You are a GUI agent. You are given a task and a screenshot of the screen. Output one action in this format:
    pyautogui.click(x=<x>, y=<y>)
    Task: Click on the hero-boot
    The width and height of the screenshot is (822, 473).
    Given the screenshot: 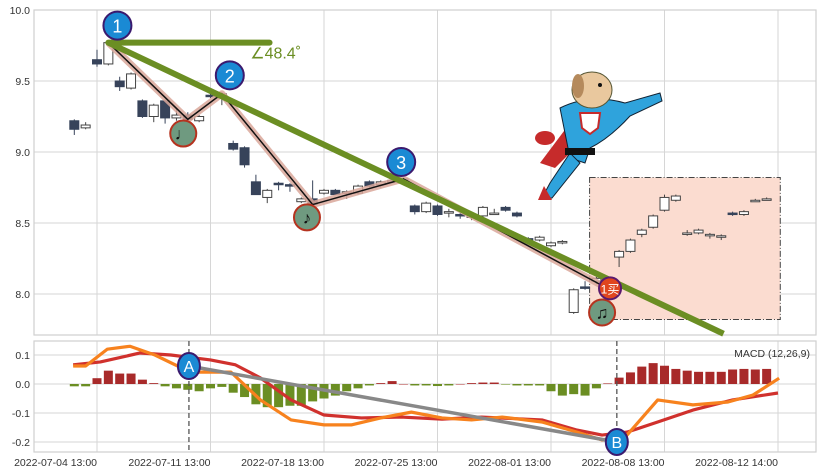 What is the action you would take?
    pyautogui.click(x=545, y=193)
    